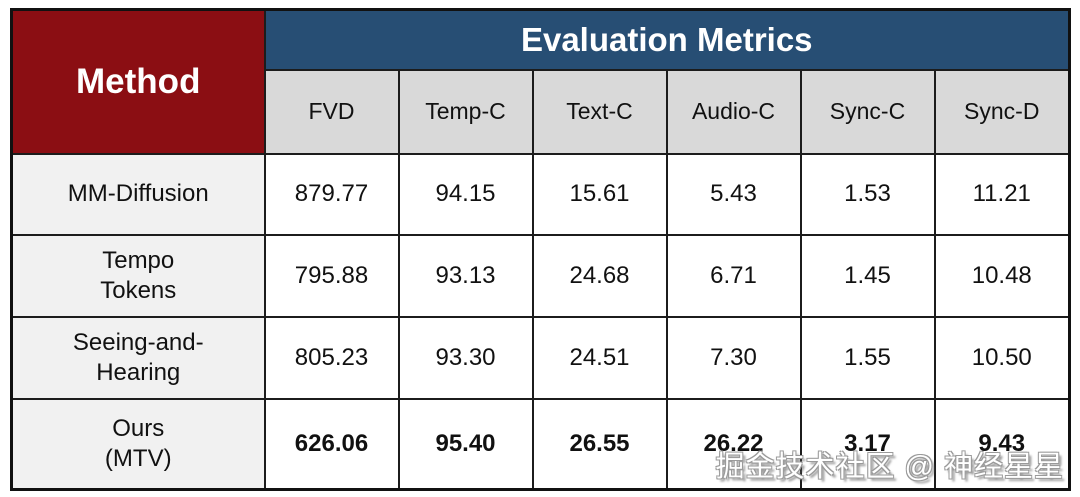 The width and height of the screenshot is (1080, 497). What do you see at coordinates (599, 275) in the screenshot?
I see `metric-value: 24.68` at bounding box center [599, 275].